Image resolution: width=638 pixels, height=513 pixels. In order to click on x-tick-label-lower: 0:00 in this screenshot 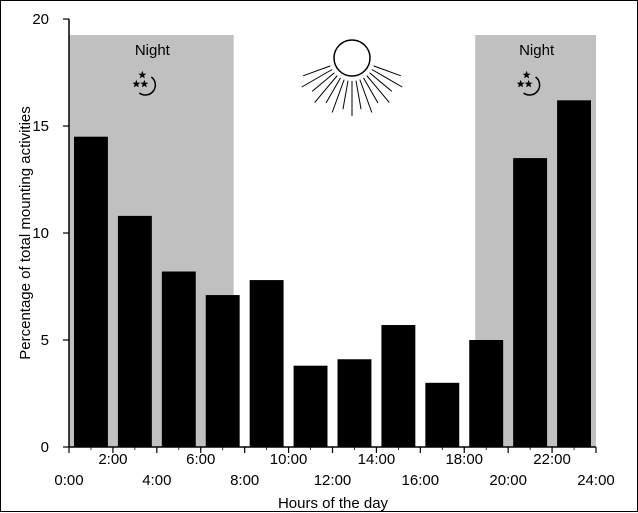, I will do `click(68, 480)`.